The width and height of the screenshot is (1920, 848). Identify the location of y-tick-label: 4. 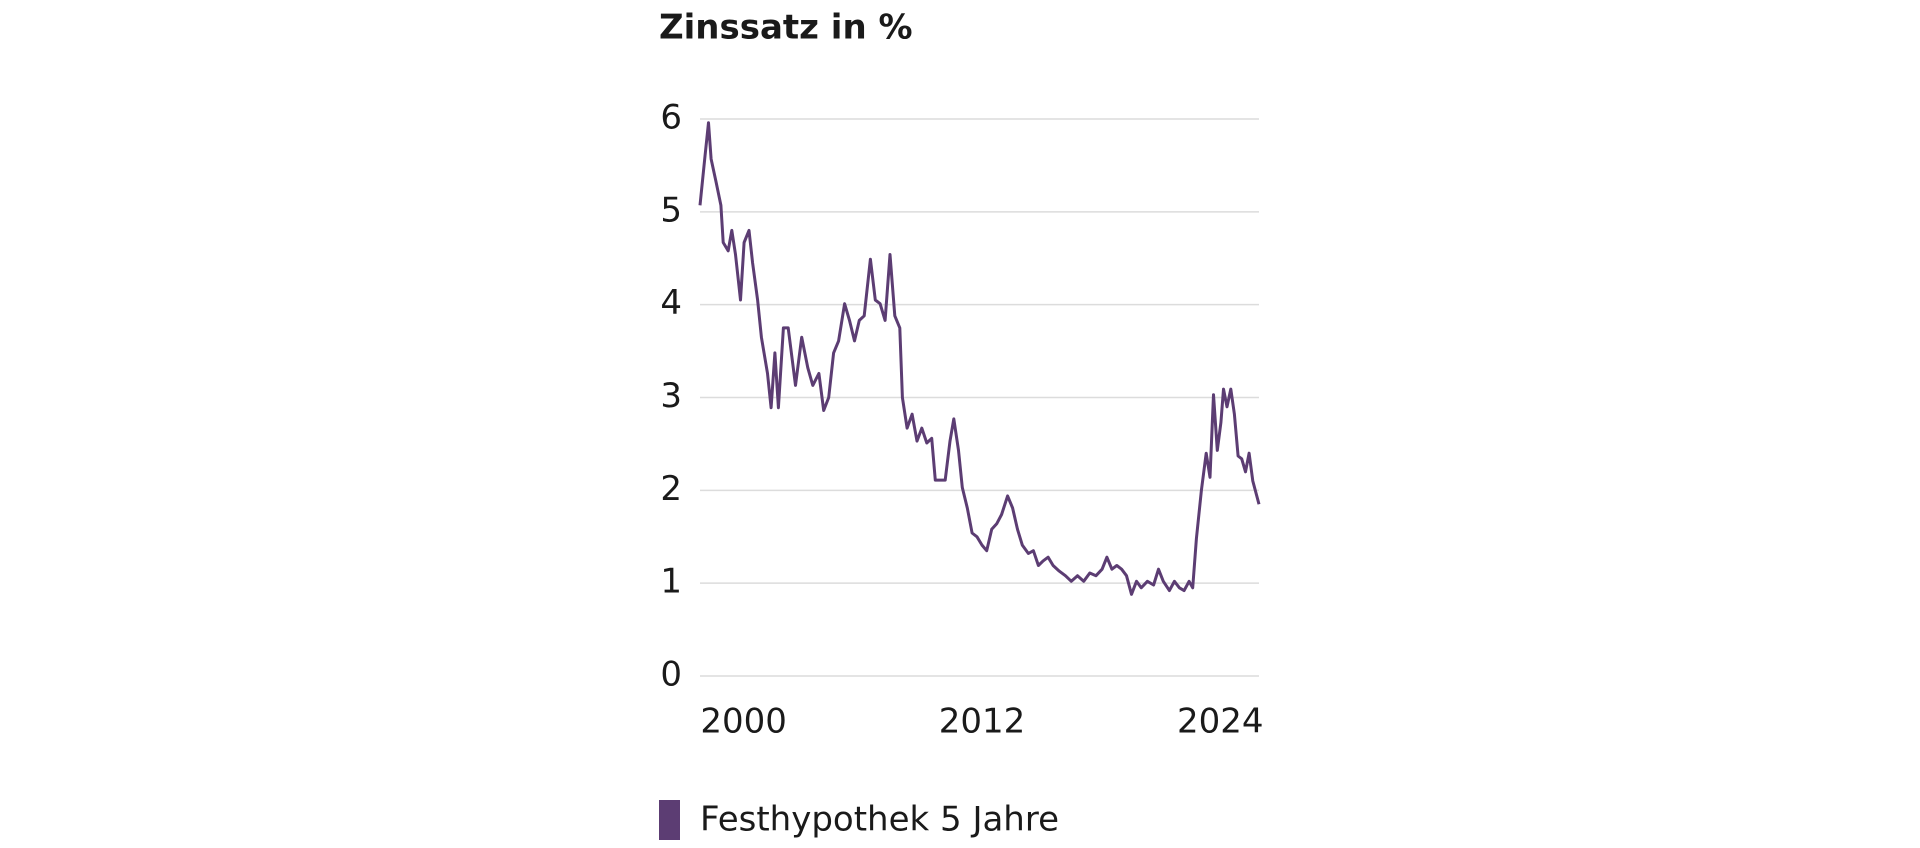
(671, 303).